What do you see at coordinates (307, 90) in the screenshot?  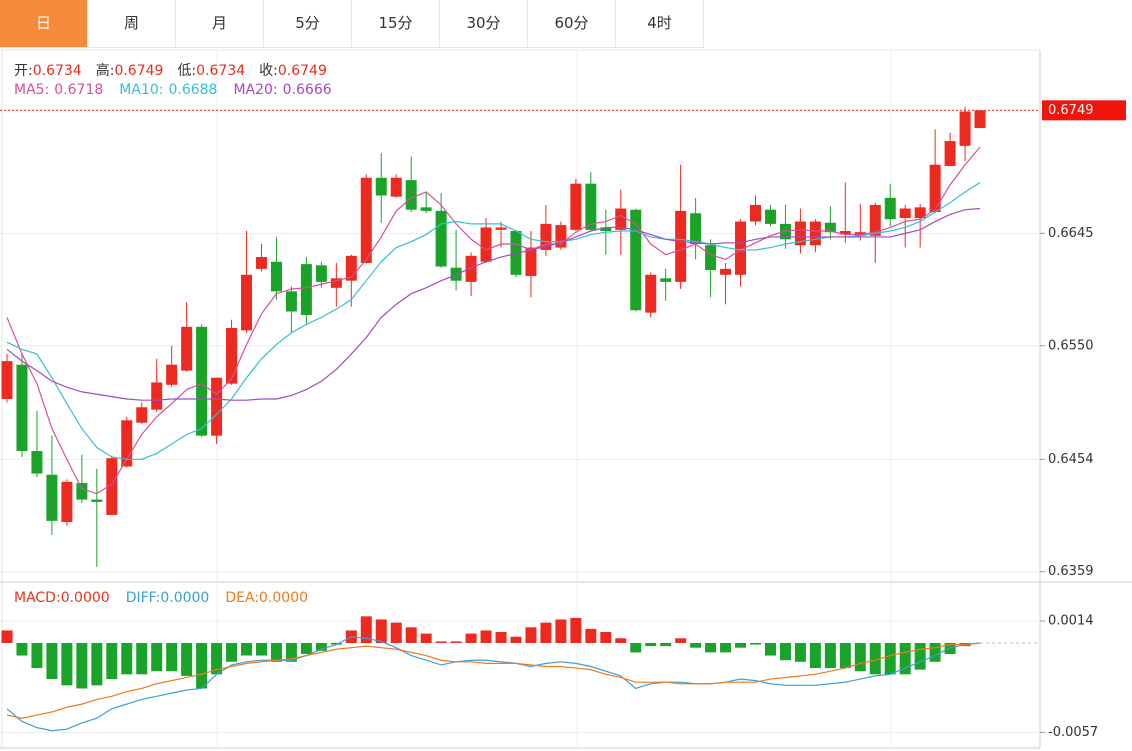 I see `legend-value: 0.6666` at bounding box center [307, 90].